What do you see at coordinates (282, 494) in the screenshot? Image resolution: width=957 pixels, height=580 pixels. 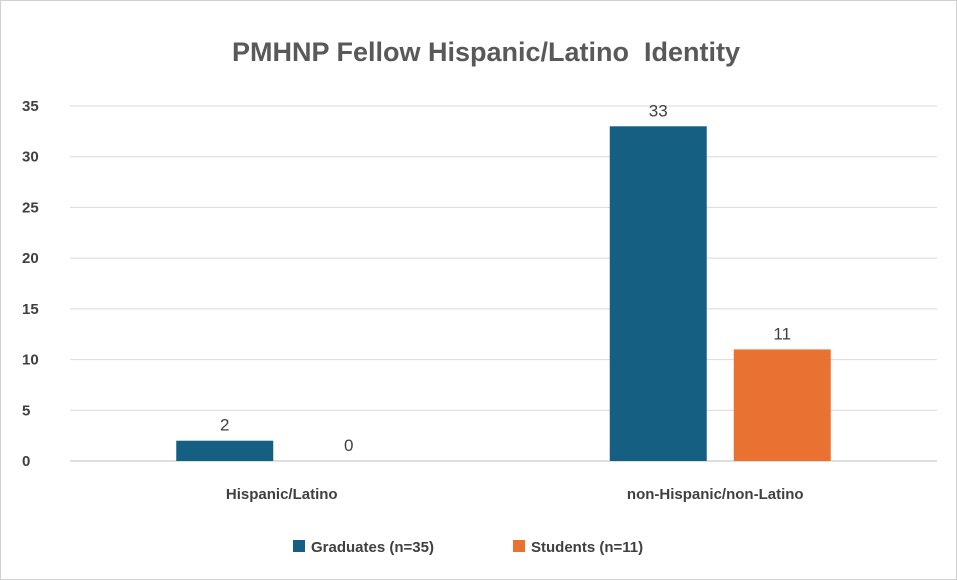 I see `x-tick-label: Hispanic/Latino` at bounding box center [282, 494].